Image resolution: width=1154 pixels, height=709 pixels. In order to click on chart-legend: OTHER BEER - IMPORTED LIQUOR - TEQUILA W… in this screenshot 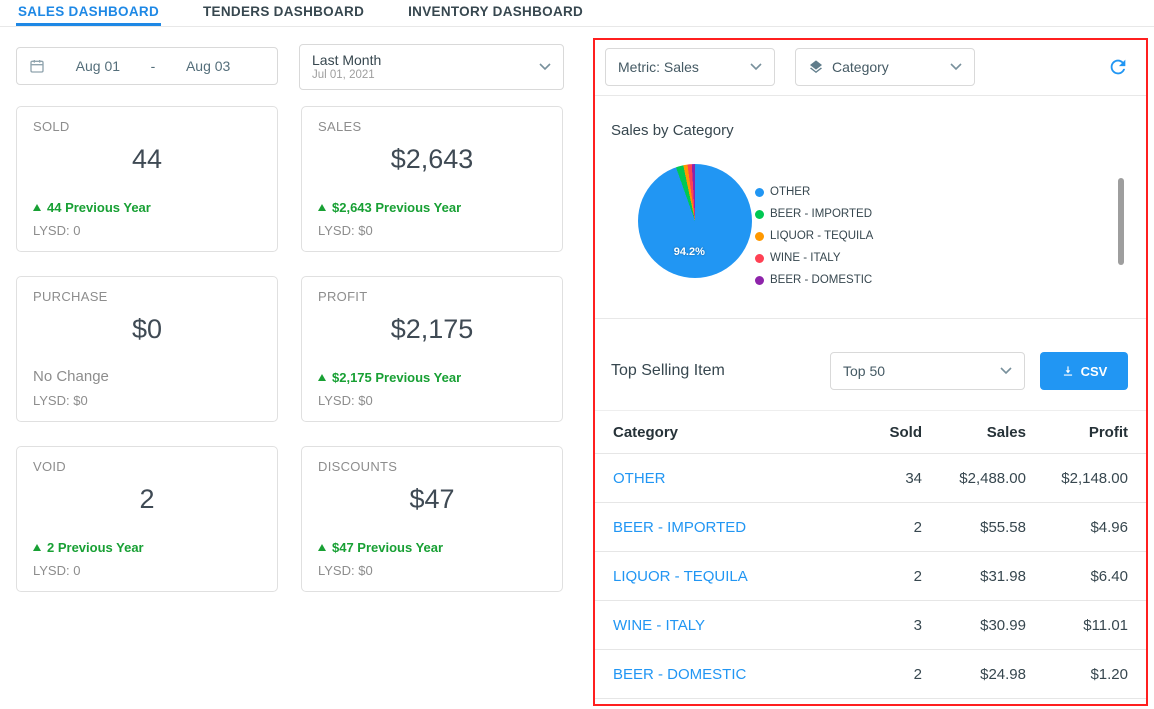, I will do `click(814, 236)`.